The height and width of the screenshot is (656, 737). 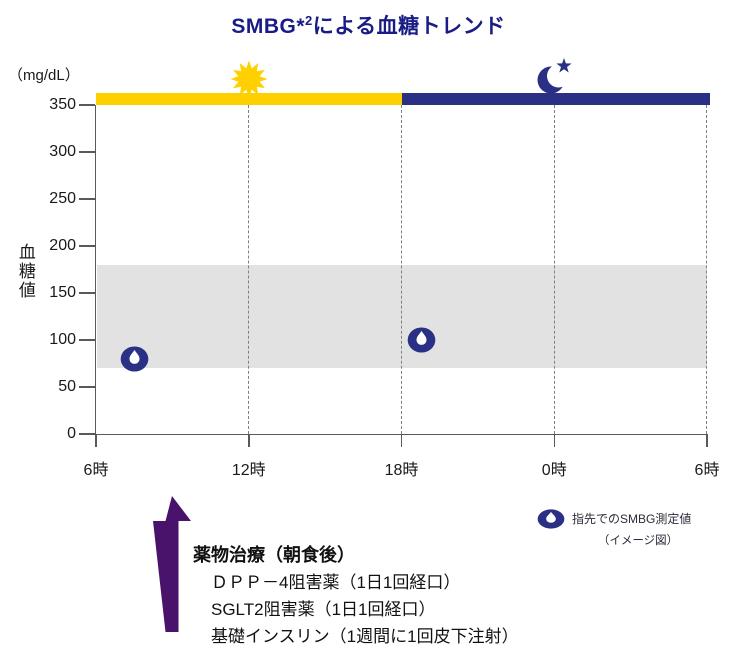 What do you see at coordinates (274, 555) in the screenshot?
I see `treatment-heading: 薬物治療（朝食後）` at bounding box center [274, 555].